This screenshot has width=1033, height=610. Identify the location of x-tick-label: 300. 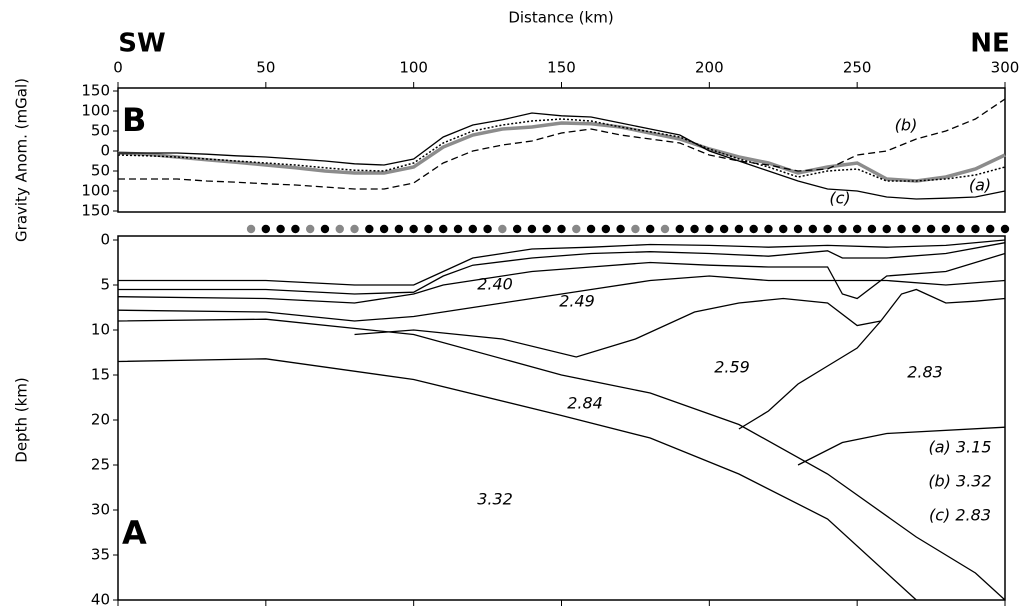
(1005, 68).